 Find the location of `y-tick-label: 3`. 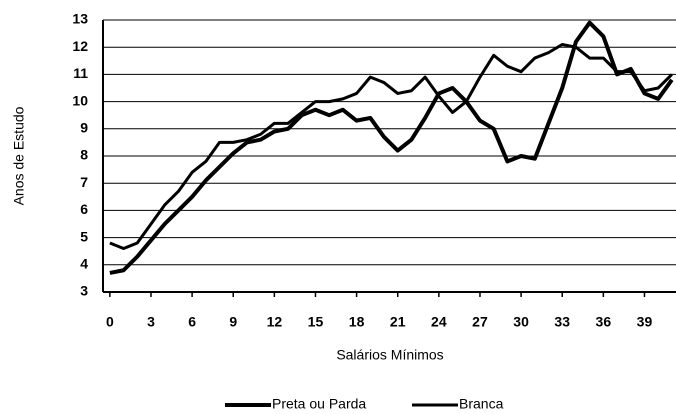

y-tick-label: 3 is located at coordinates (84, 291).